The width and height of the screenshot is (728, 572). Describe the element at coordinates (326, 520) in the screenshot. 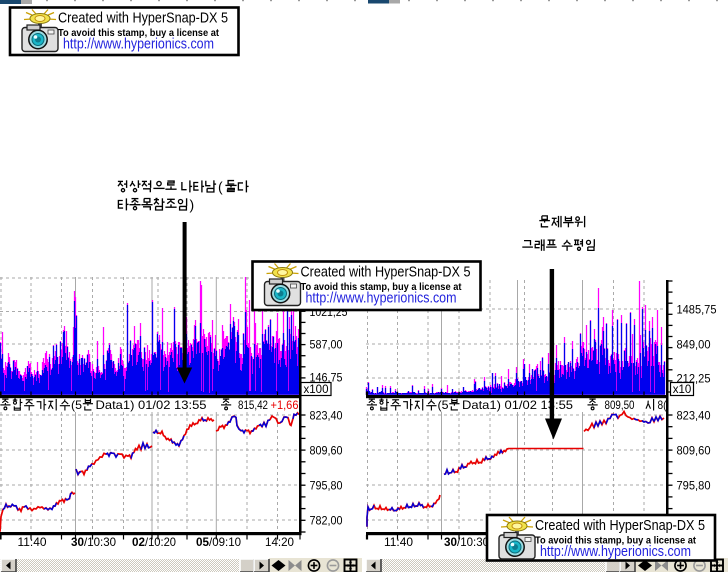

I see `svg-text: 782,00` at that location.